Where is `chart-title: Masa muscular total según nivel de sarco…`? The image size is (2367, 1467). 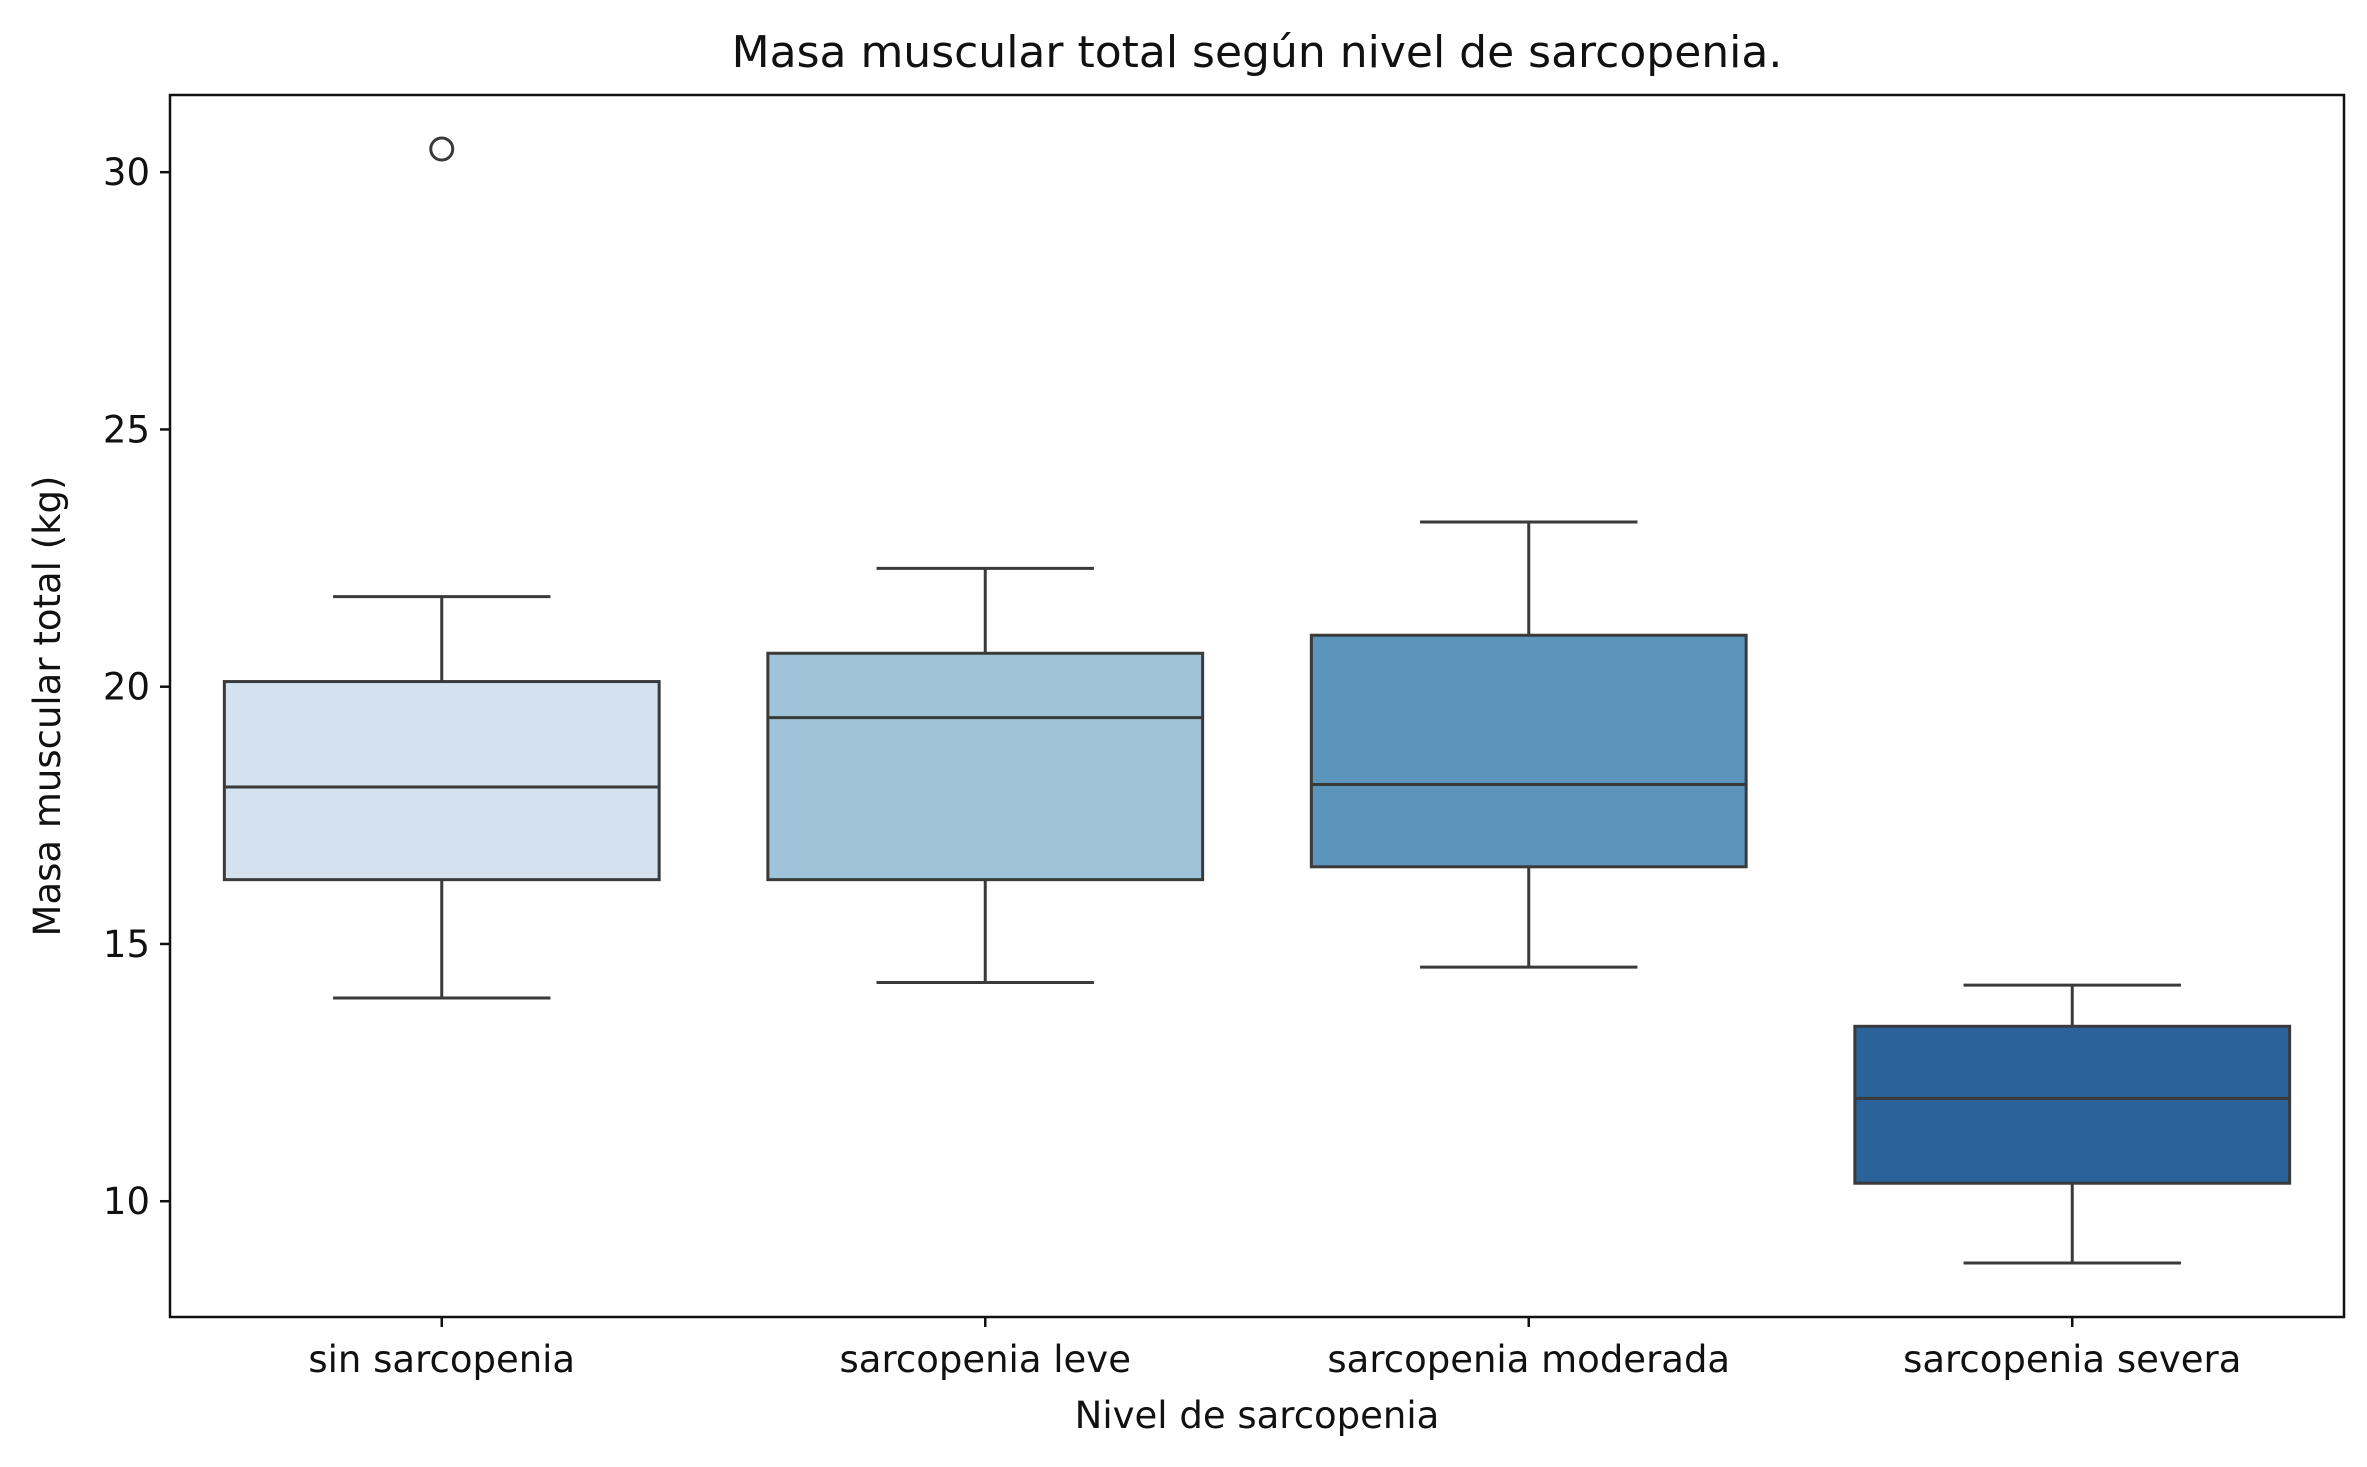 chart-title: Masa muscular total según nivel de sarco… is located at coordinates (1257, 52).